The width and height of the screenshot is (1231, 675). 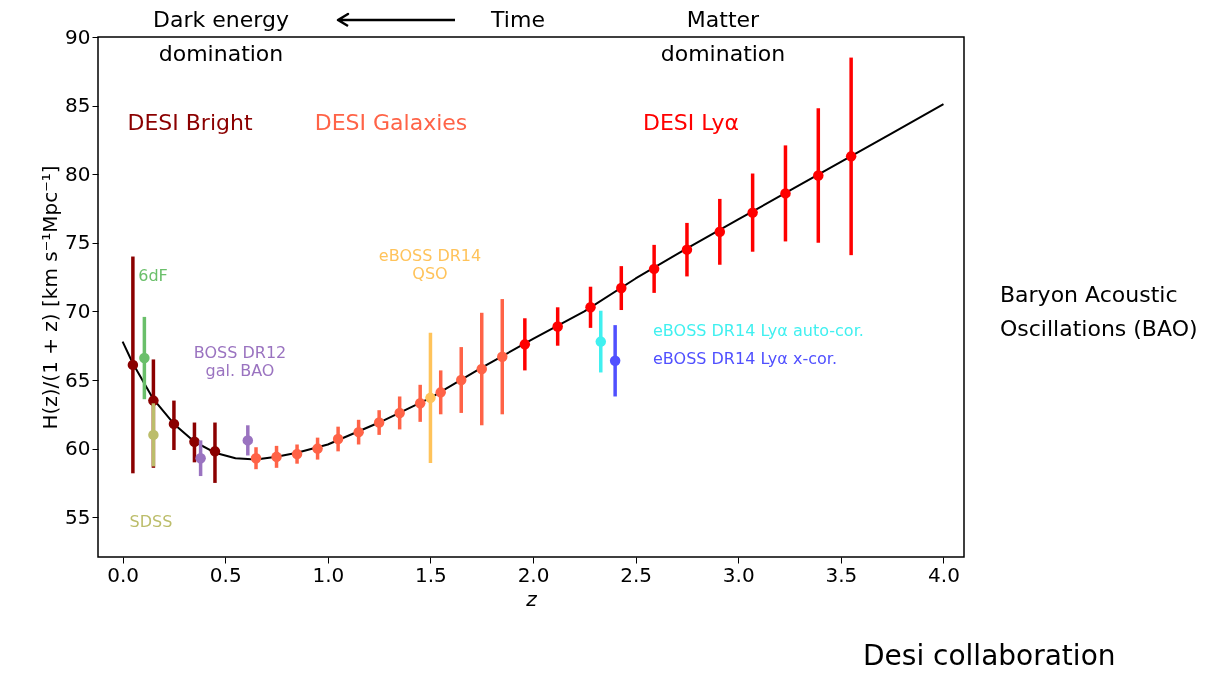 What do you see at coordinates (430, 264) in the screenshot?
I see `text: eBOSS DR14 QSO` at bounding box center [430, 264].